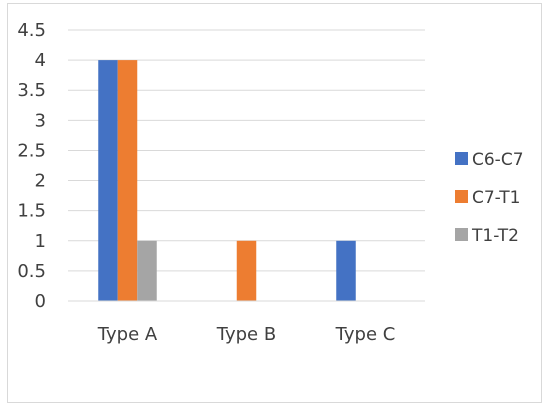 The image size is (550, 410). Describe the element at coordinates (246, 270) in the screenshot. I see `bar-c7-t1-type-b` at that location.